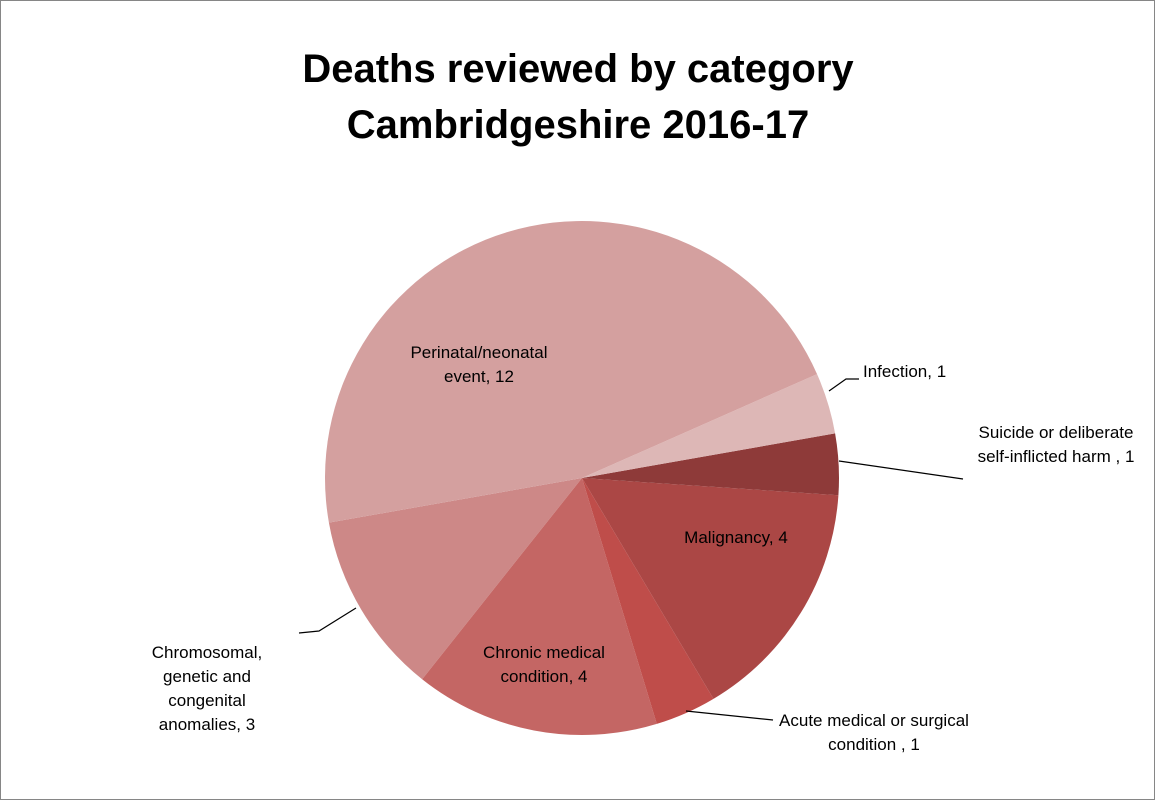  I want to click on data-label: Malignancy, 4, so click(736, 537).